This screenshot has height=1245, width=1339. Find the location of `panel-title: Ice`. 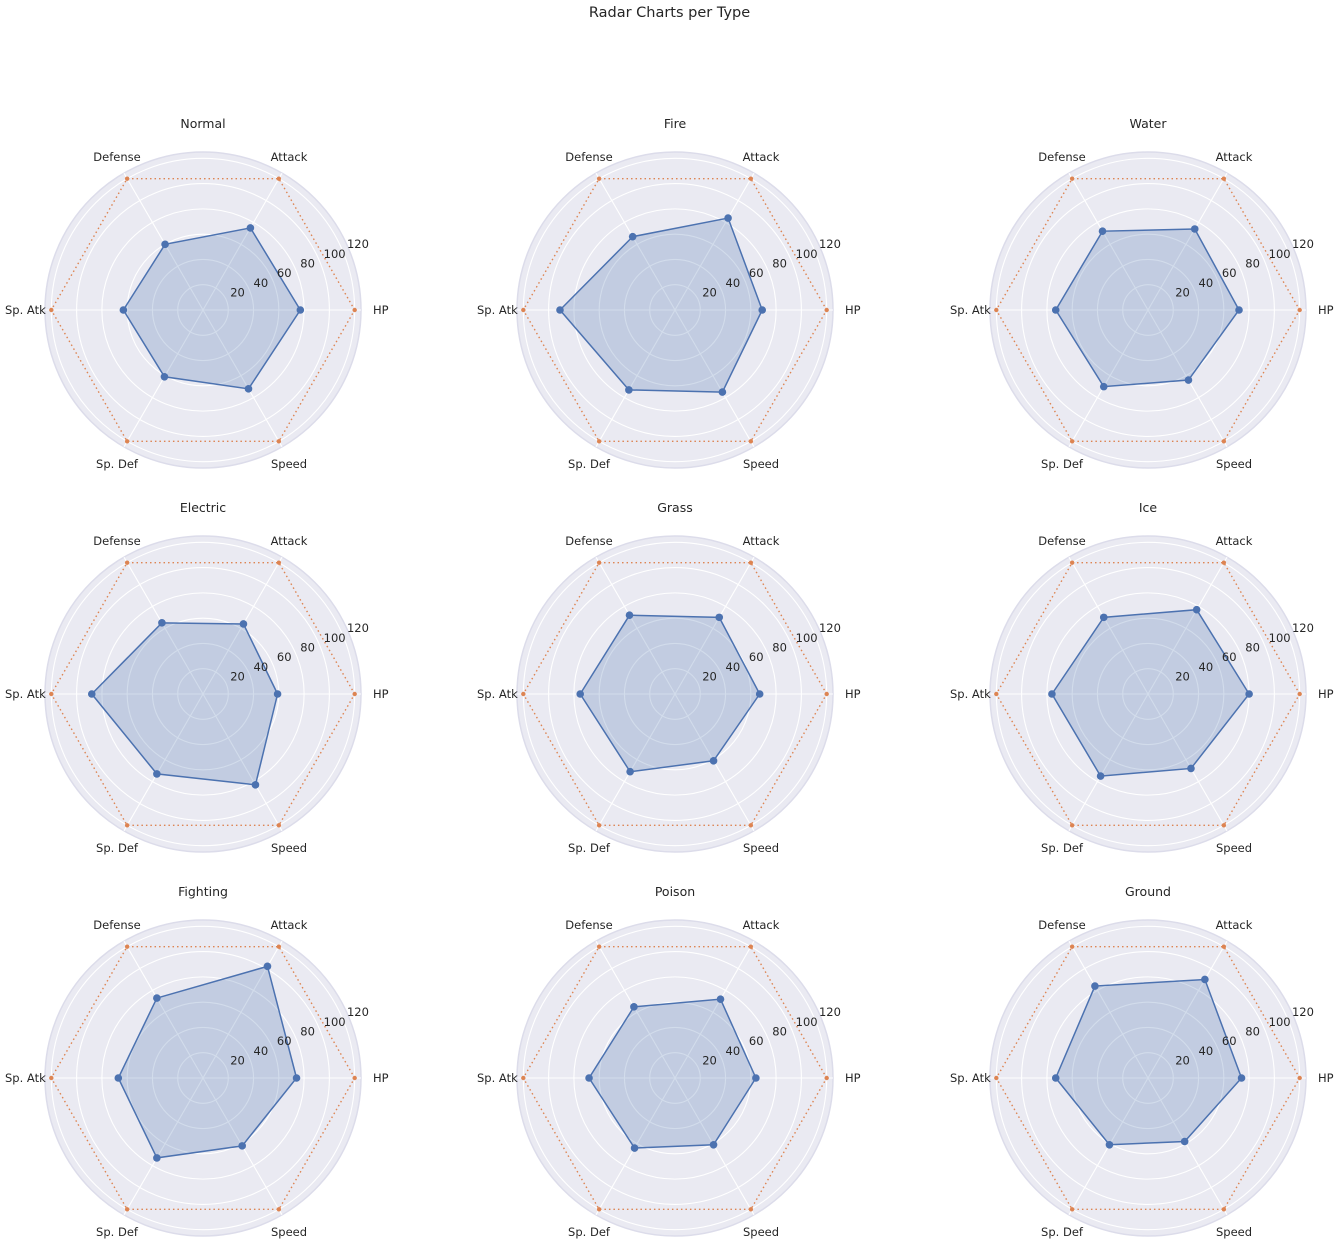

panel-title: Ice is located at coordinates (1148, 507).